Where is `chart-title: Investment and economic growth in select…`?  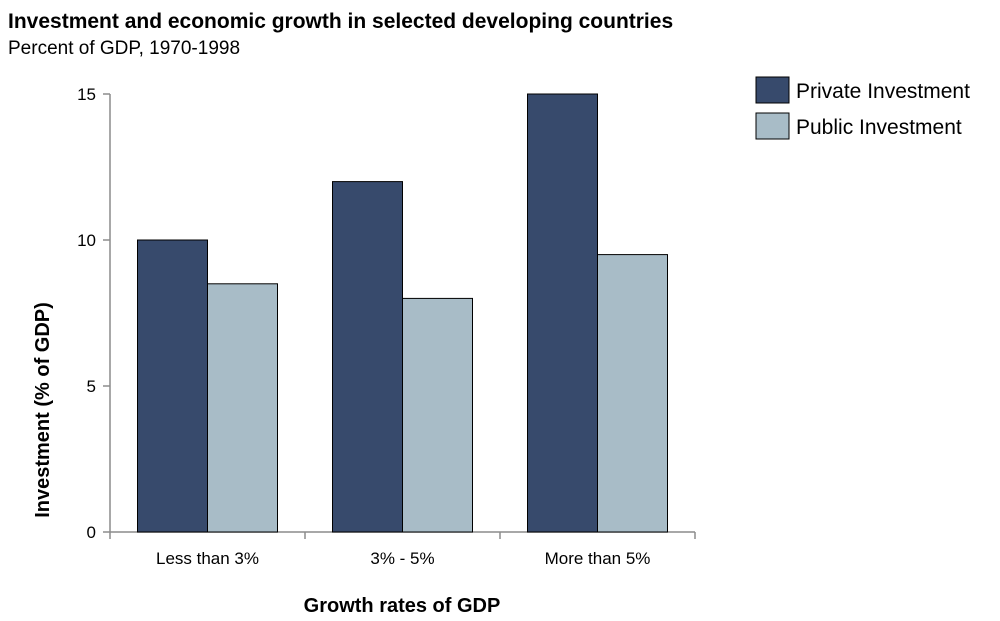 chart-title: Investment and economic growth in select… is located at coordinates (341, 21).